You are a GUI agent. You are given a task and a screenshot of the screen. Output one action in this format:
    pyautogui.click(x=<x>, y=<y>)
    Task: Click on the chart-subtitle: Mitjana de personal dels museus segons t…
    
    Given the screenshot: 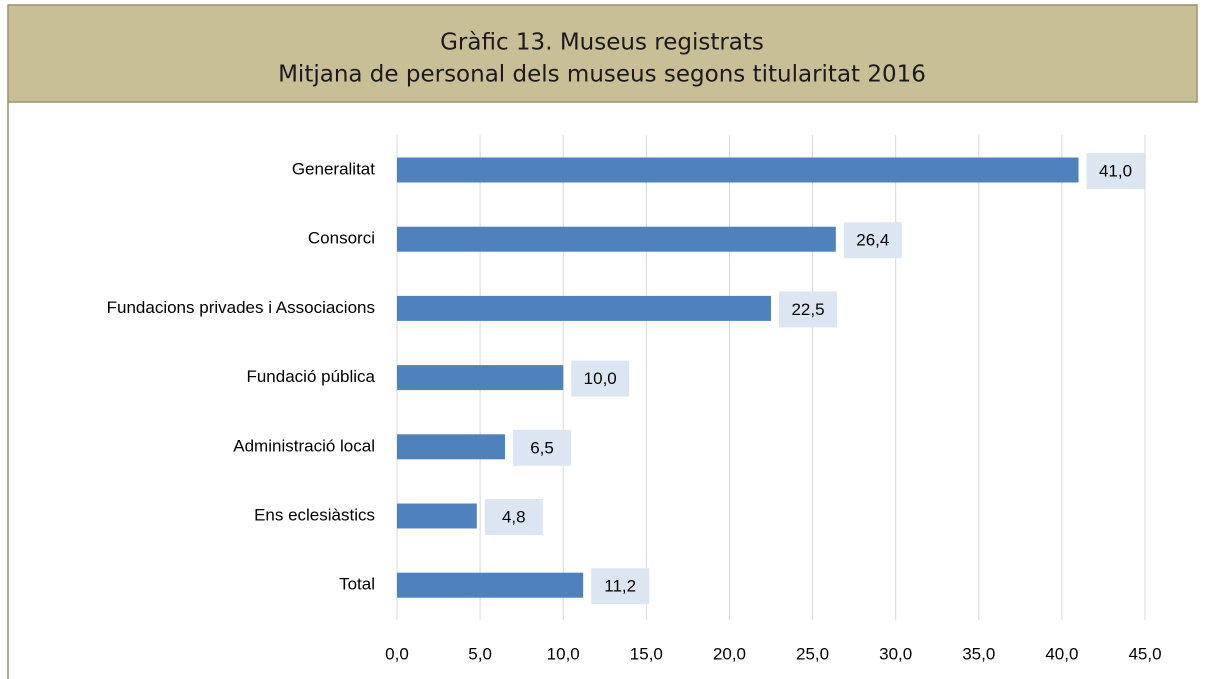 What is the action you would take?
    pyautogui.click(x=602, y=75)
    